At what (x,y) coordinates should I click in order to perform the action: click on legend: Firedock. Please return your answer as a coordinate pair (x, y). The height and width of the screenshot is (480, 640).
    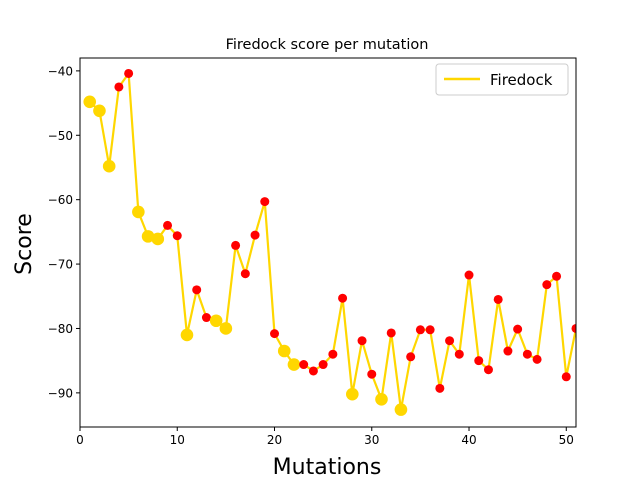
    Looking at the image, I should click on (502, 79).